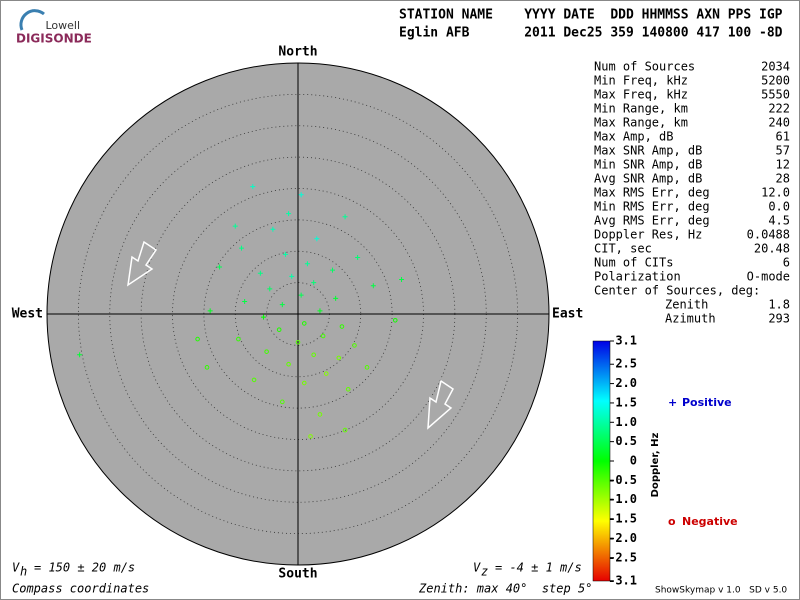 The image size is (800, 600). What do you see at coordinates (779, 109) in the screenshot?
I see `stat-value: 222` at bounding box center [779, 109].